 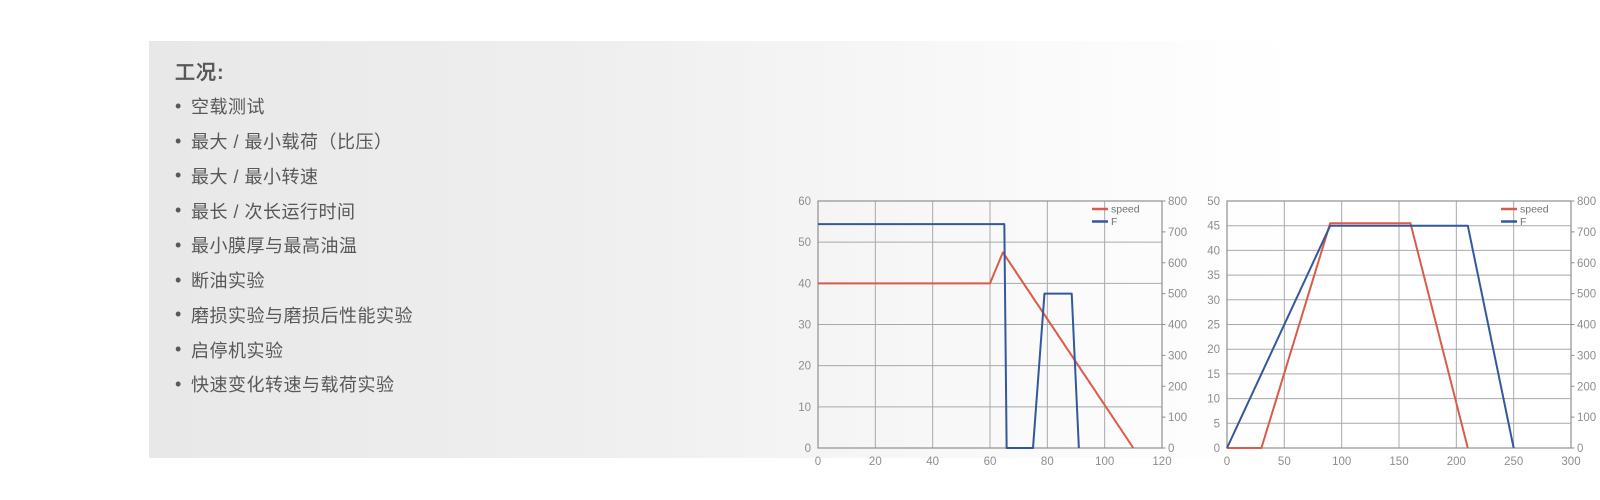 What do you see at coordinates (1398, 462) in the screenshot?
I see `svg-text: 150` at bounding box center [1398, 462].